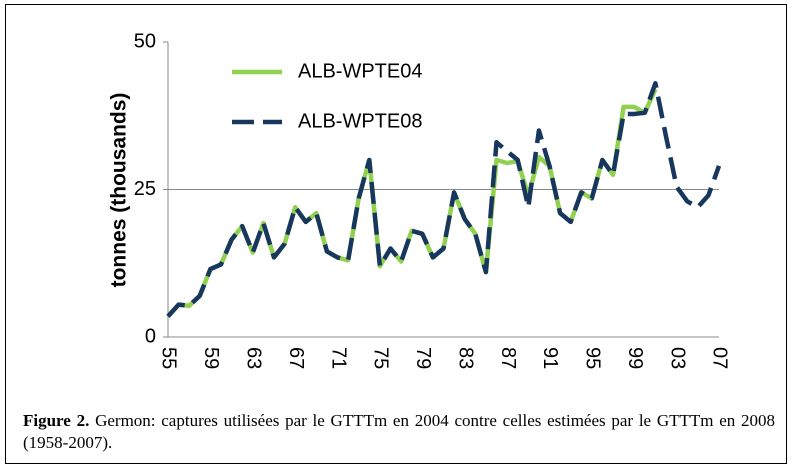 The image size is (794, 470). Describe the element at coordinates (360, 121) in the screenshot. I see `legend-label: ALB-WPTE08` at that location.